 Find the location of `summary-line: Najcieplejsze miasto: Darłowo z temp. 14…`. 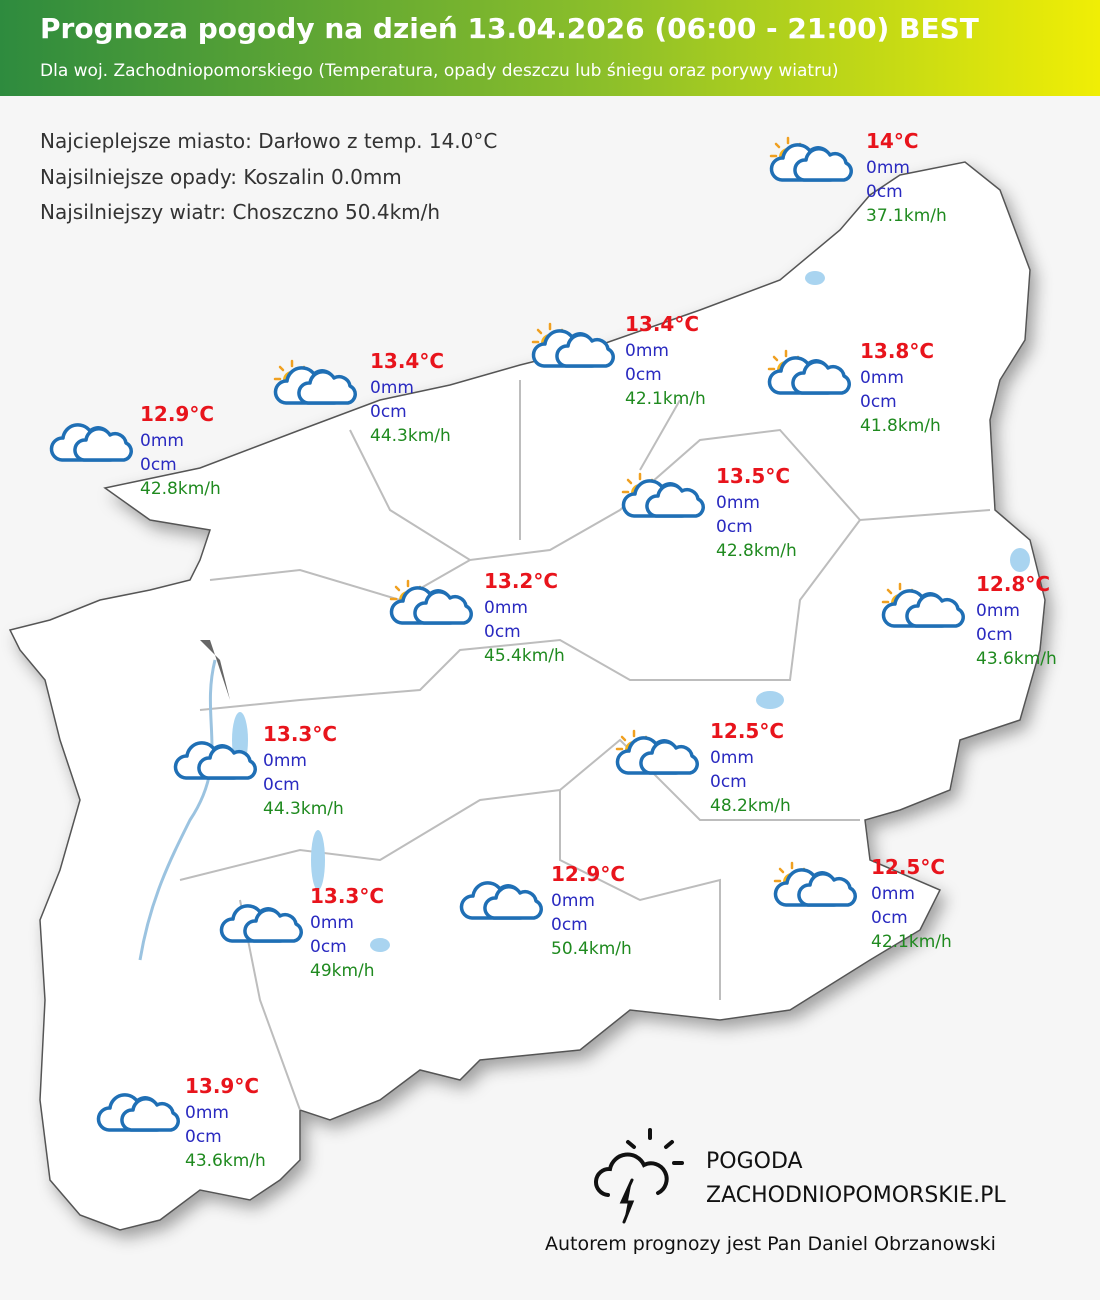

summary-line: Najcieplejsze miasto: Darłowo z temp. 14… is located at coordinates (268, 141).